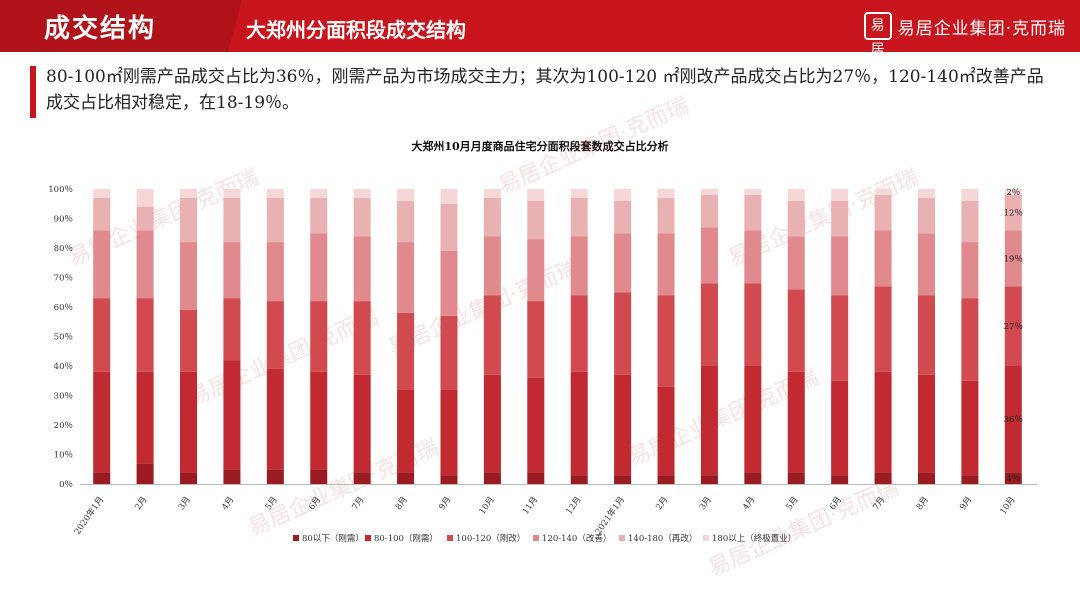 The width and height of the screenshot is (1080, 608). I want to click on data-label: 12％, so click(1013, 214).